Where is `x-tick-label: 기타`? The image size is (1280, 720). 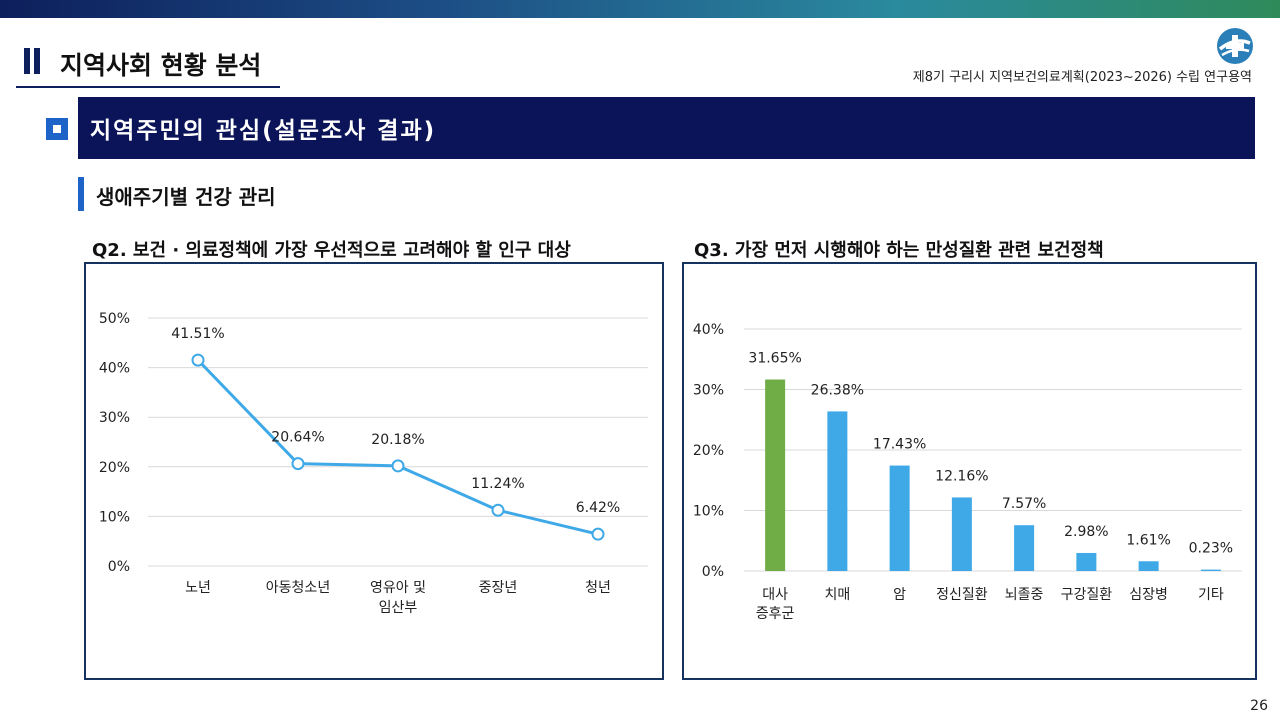
x-tick-label: 기타 is located at coordinates (1211, 595).